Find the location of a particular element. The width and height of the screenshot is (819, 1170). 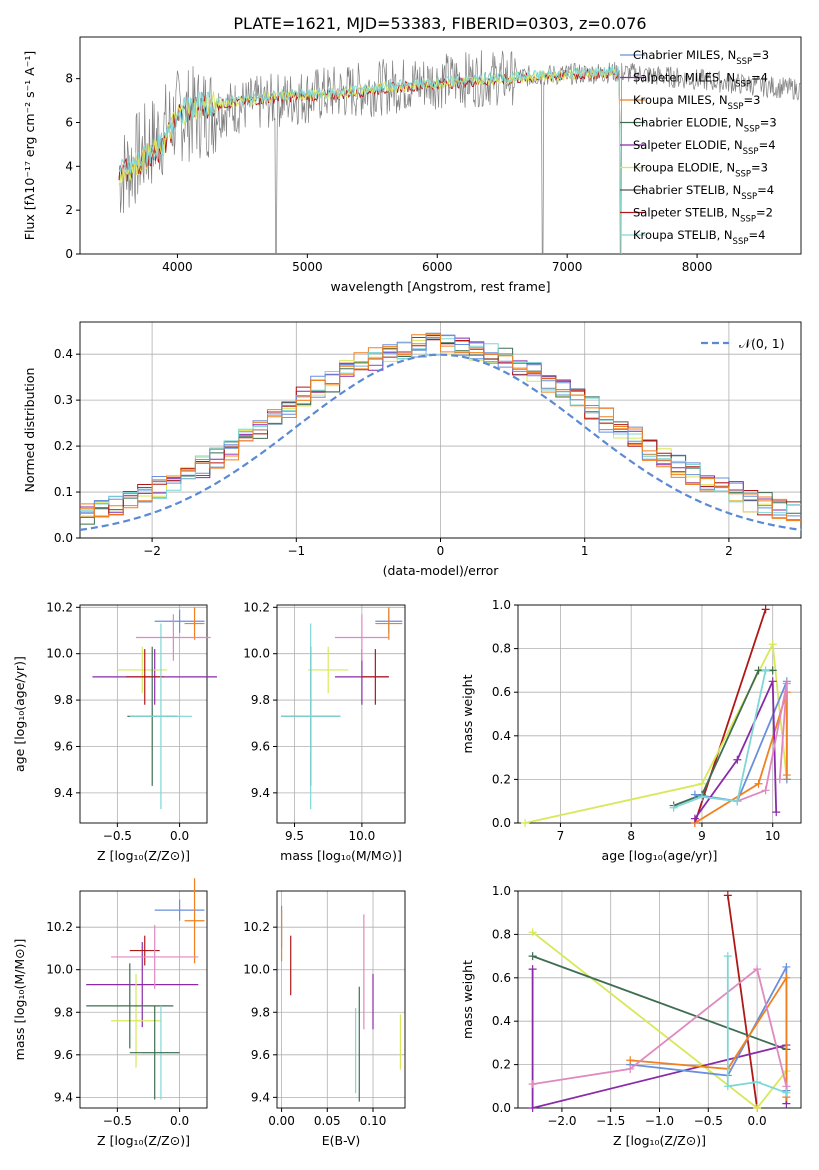

legend-sub-6: SSP is located at coordinates (749, 197).